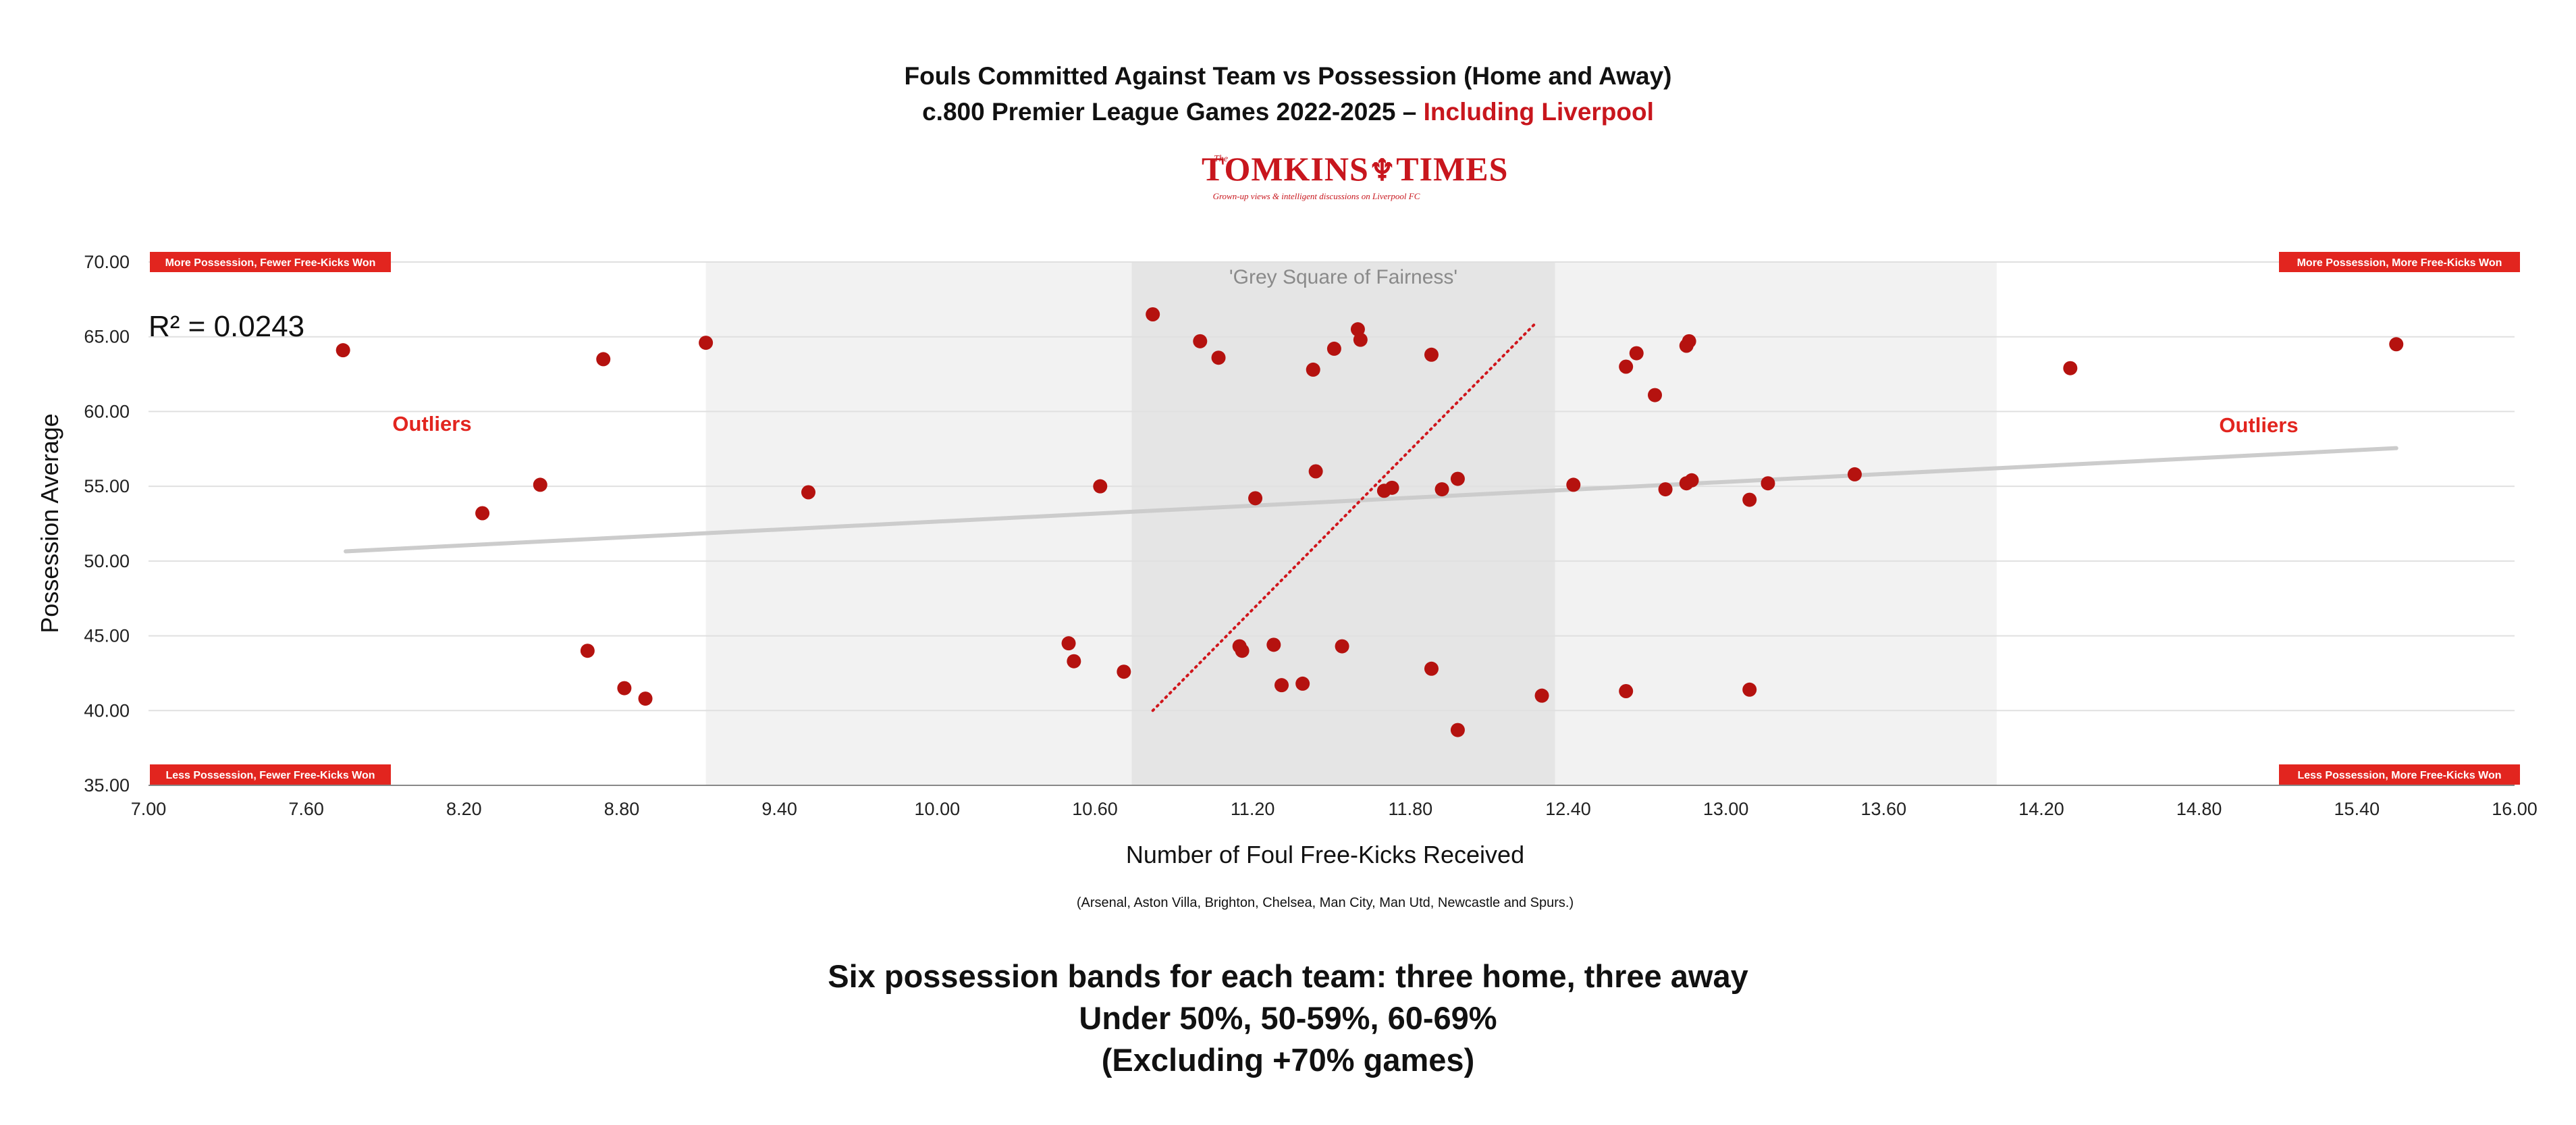  Describe the element at coordinates (1453, 169) in the screenshot. I see `logo-word-2: TIMES` at that location.